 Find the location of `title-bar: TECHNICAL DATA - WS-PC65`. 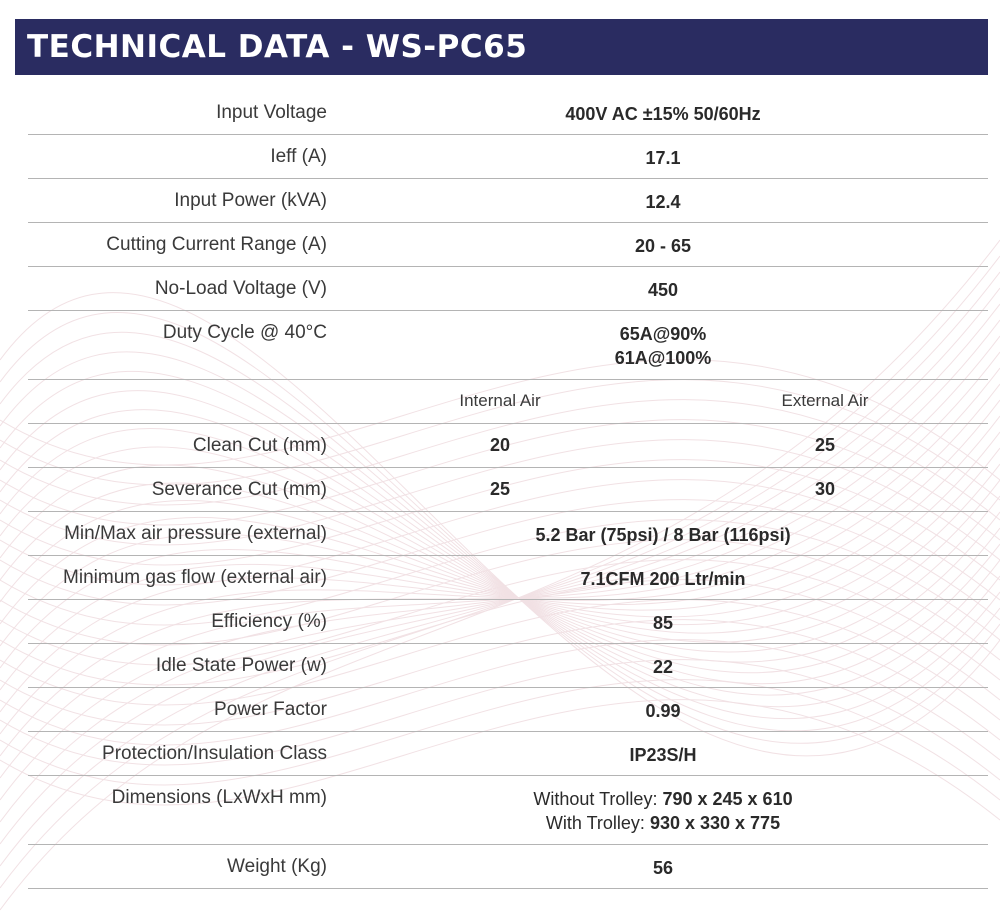

title-bar: TECHNICAL DATA - WS-PC65 is located at coordinates (501, 47).